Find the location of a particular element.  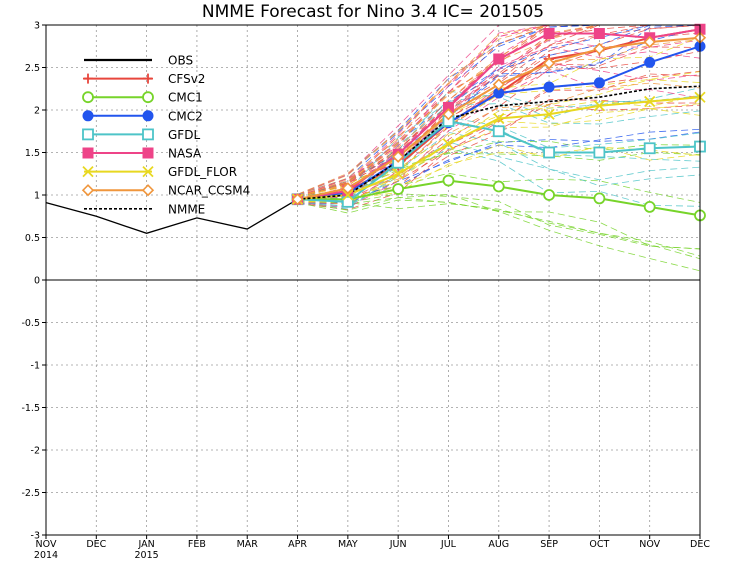

x-year-label: 2014 is located at coordinates (46, 555).